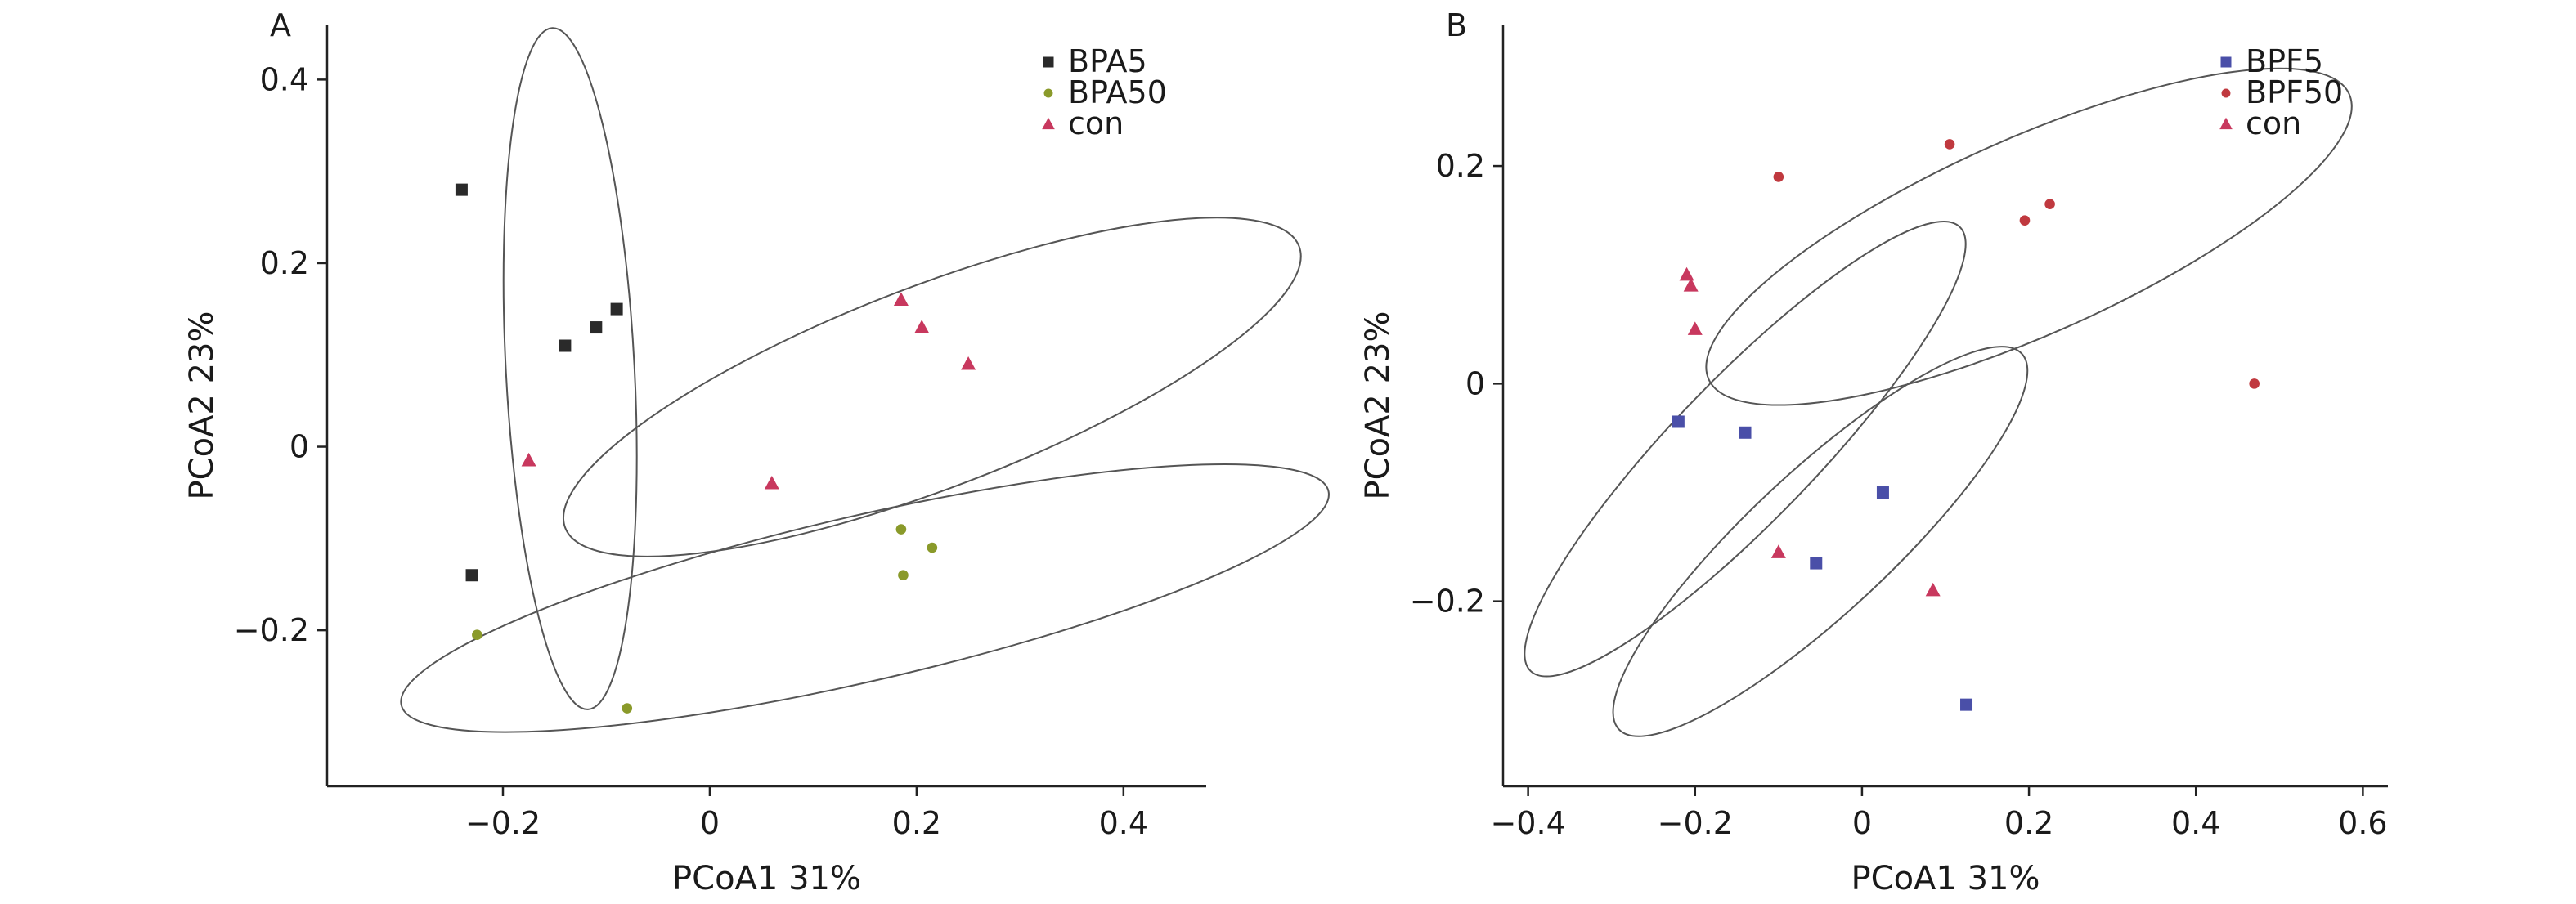 Image resolution: width=2576 pixels, height=904 pixels. I want to click on legend-label: BPA50, so click(1117, 92).